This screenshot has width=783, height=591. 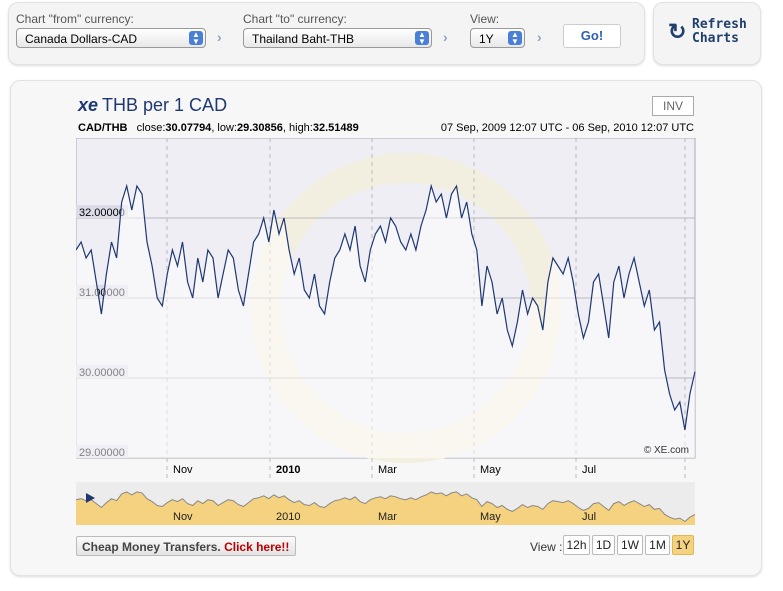 I want to click on charts-label: Charts, so click(x=715, y=38).